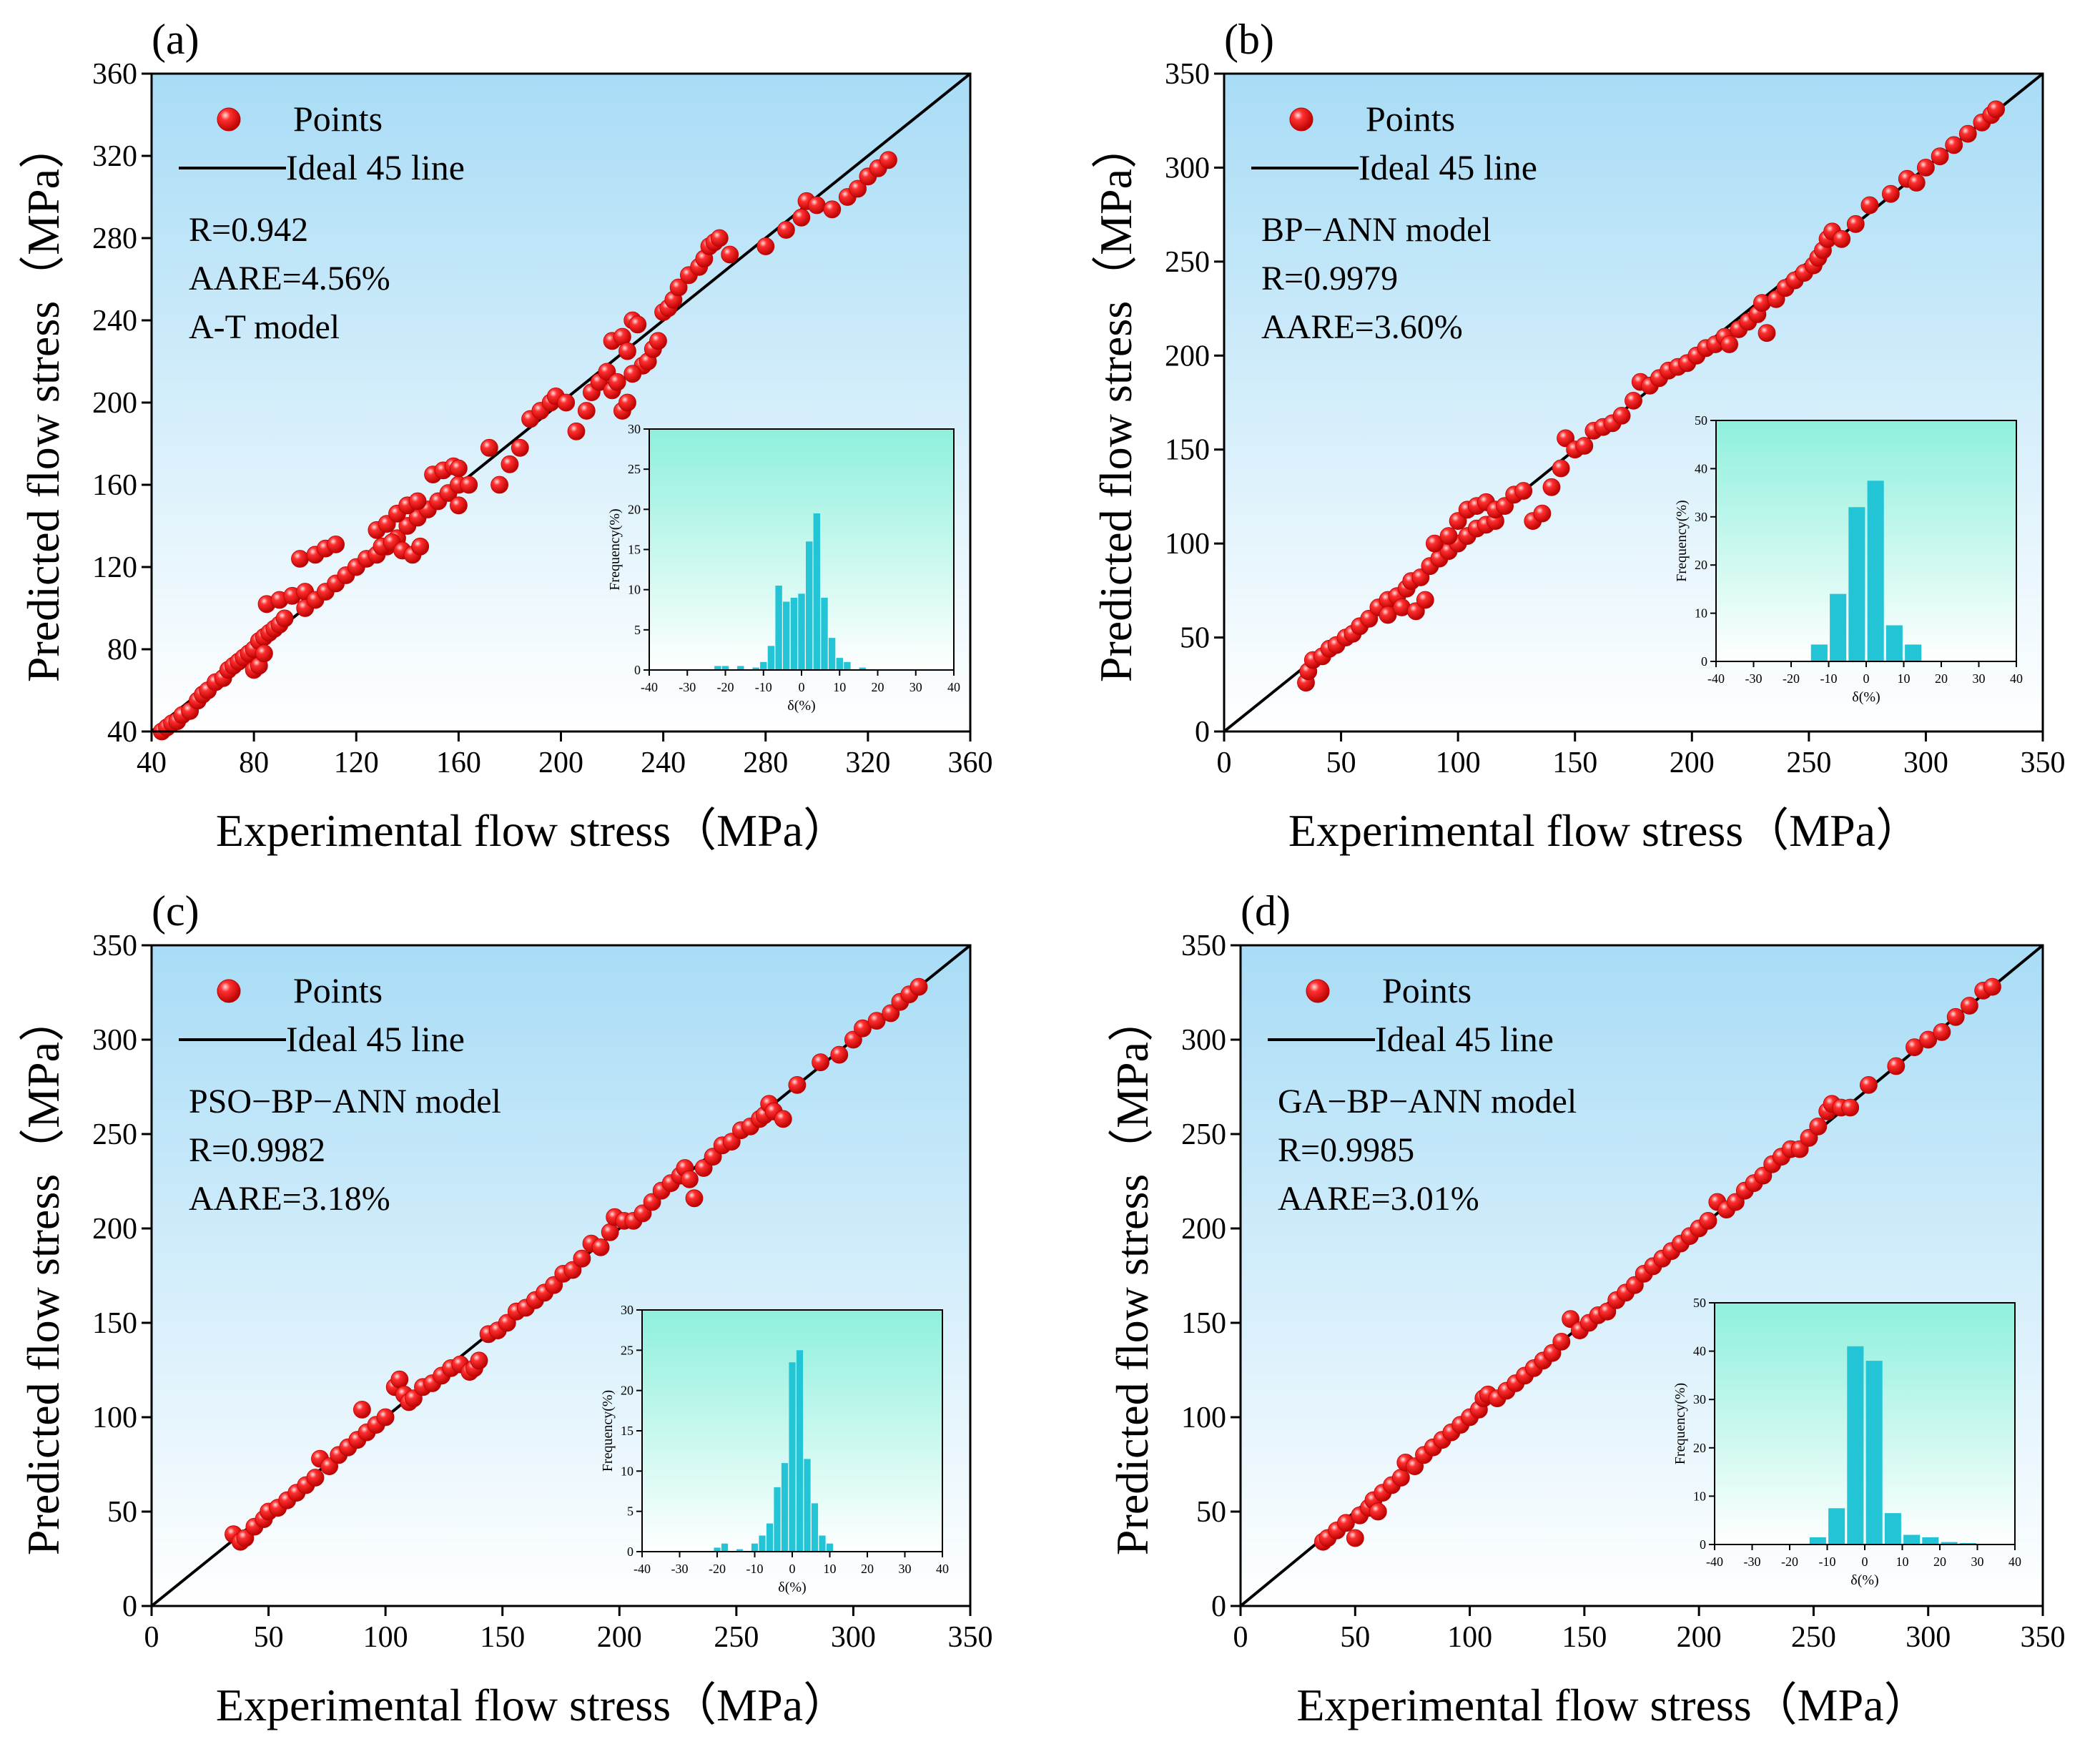 Image resolution: width=2100 pixels, height=1754 pixels. What do you see at coordinates (43, 1275) in the screenshot?
I see `y-axis-label: Predicted flow stress（MPa）` at bounding box center [43, 1275].